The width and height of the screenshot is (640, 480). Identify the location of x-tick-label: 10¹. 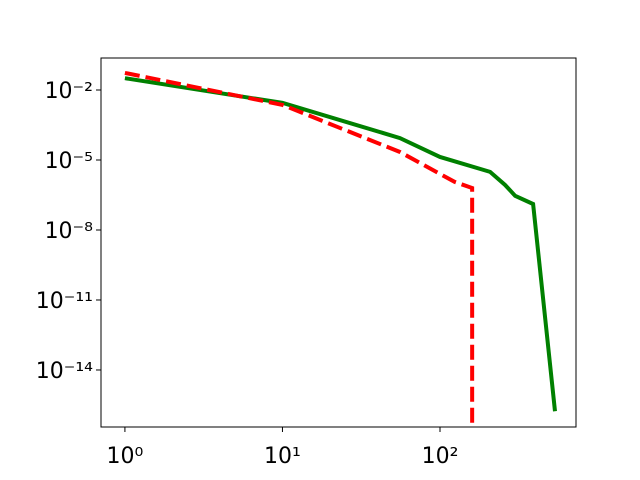
(282, 456).